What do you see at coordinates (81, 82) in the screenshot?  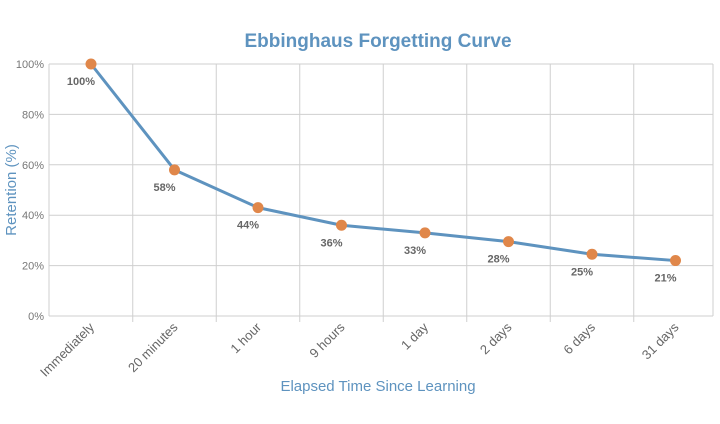 I see `data-label: 100%` at bounding box center [81, 82].